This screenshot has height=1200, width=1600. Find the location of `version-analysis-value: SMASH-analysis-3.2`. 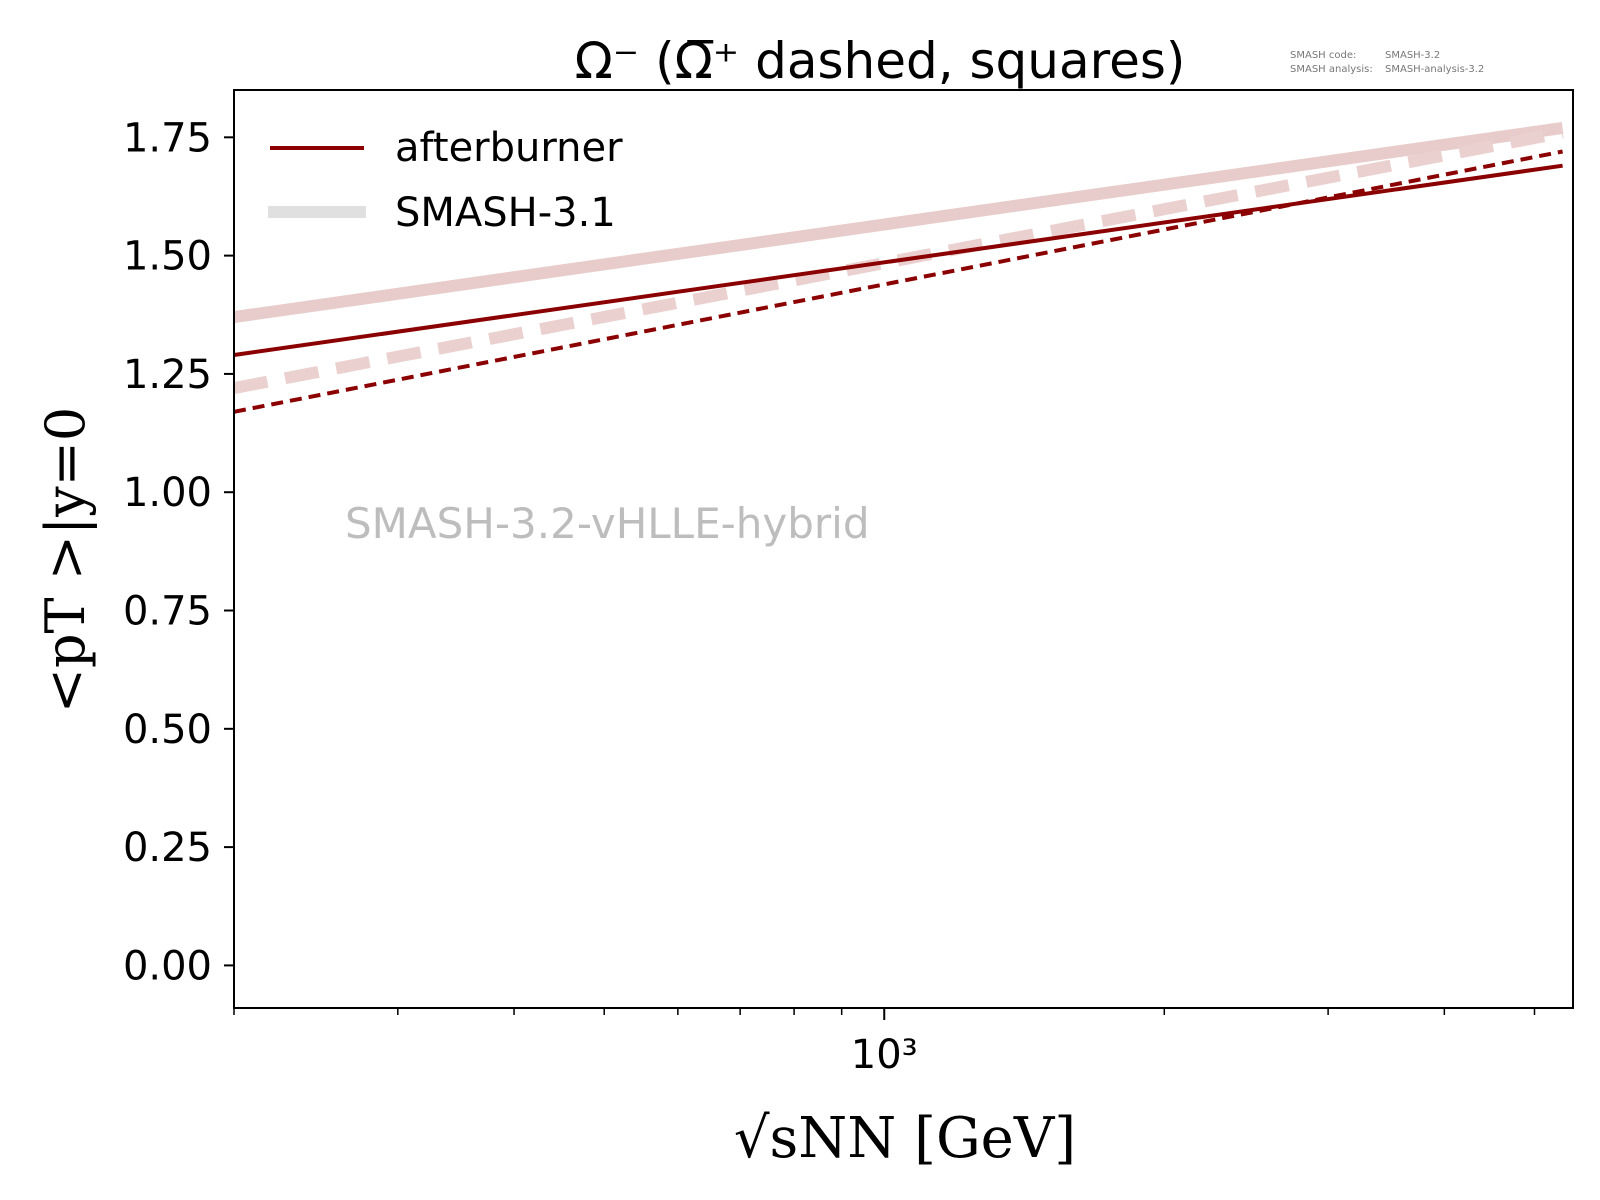

version-analysis-value: SMASH-analysis-3.2 is located at coordinates (1434, 69).